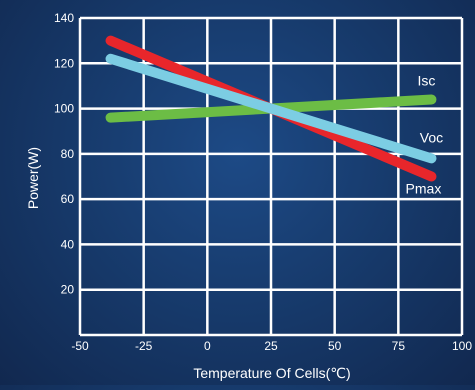 This screenshot has height=390, width=475. What do you see at coordinates (426, 81) in the screenshot?
I see `series-label-isc: Isc` at bounding box center [426, 81].